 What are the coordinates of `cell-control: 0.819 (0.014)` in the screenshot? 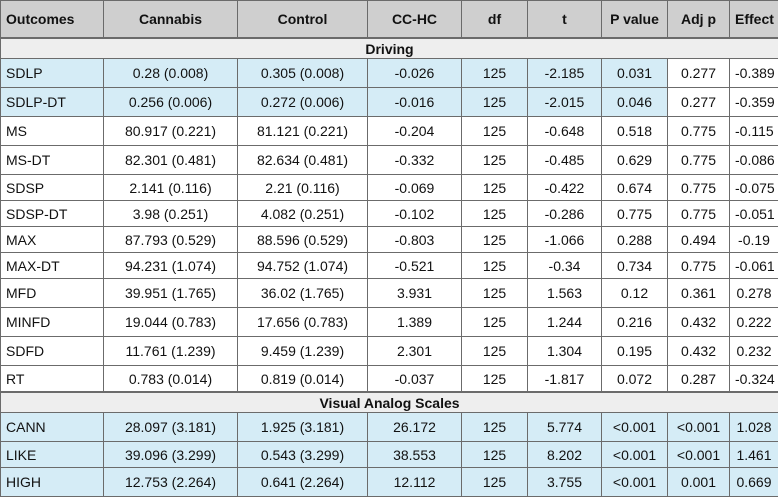 It's located at (303, 379).